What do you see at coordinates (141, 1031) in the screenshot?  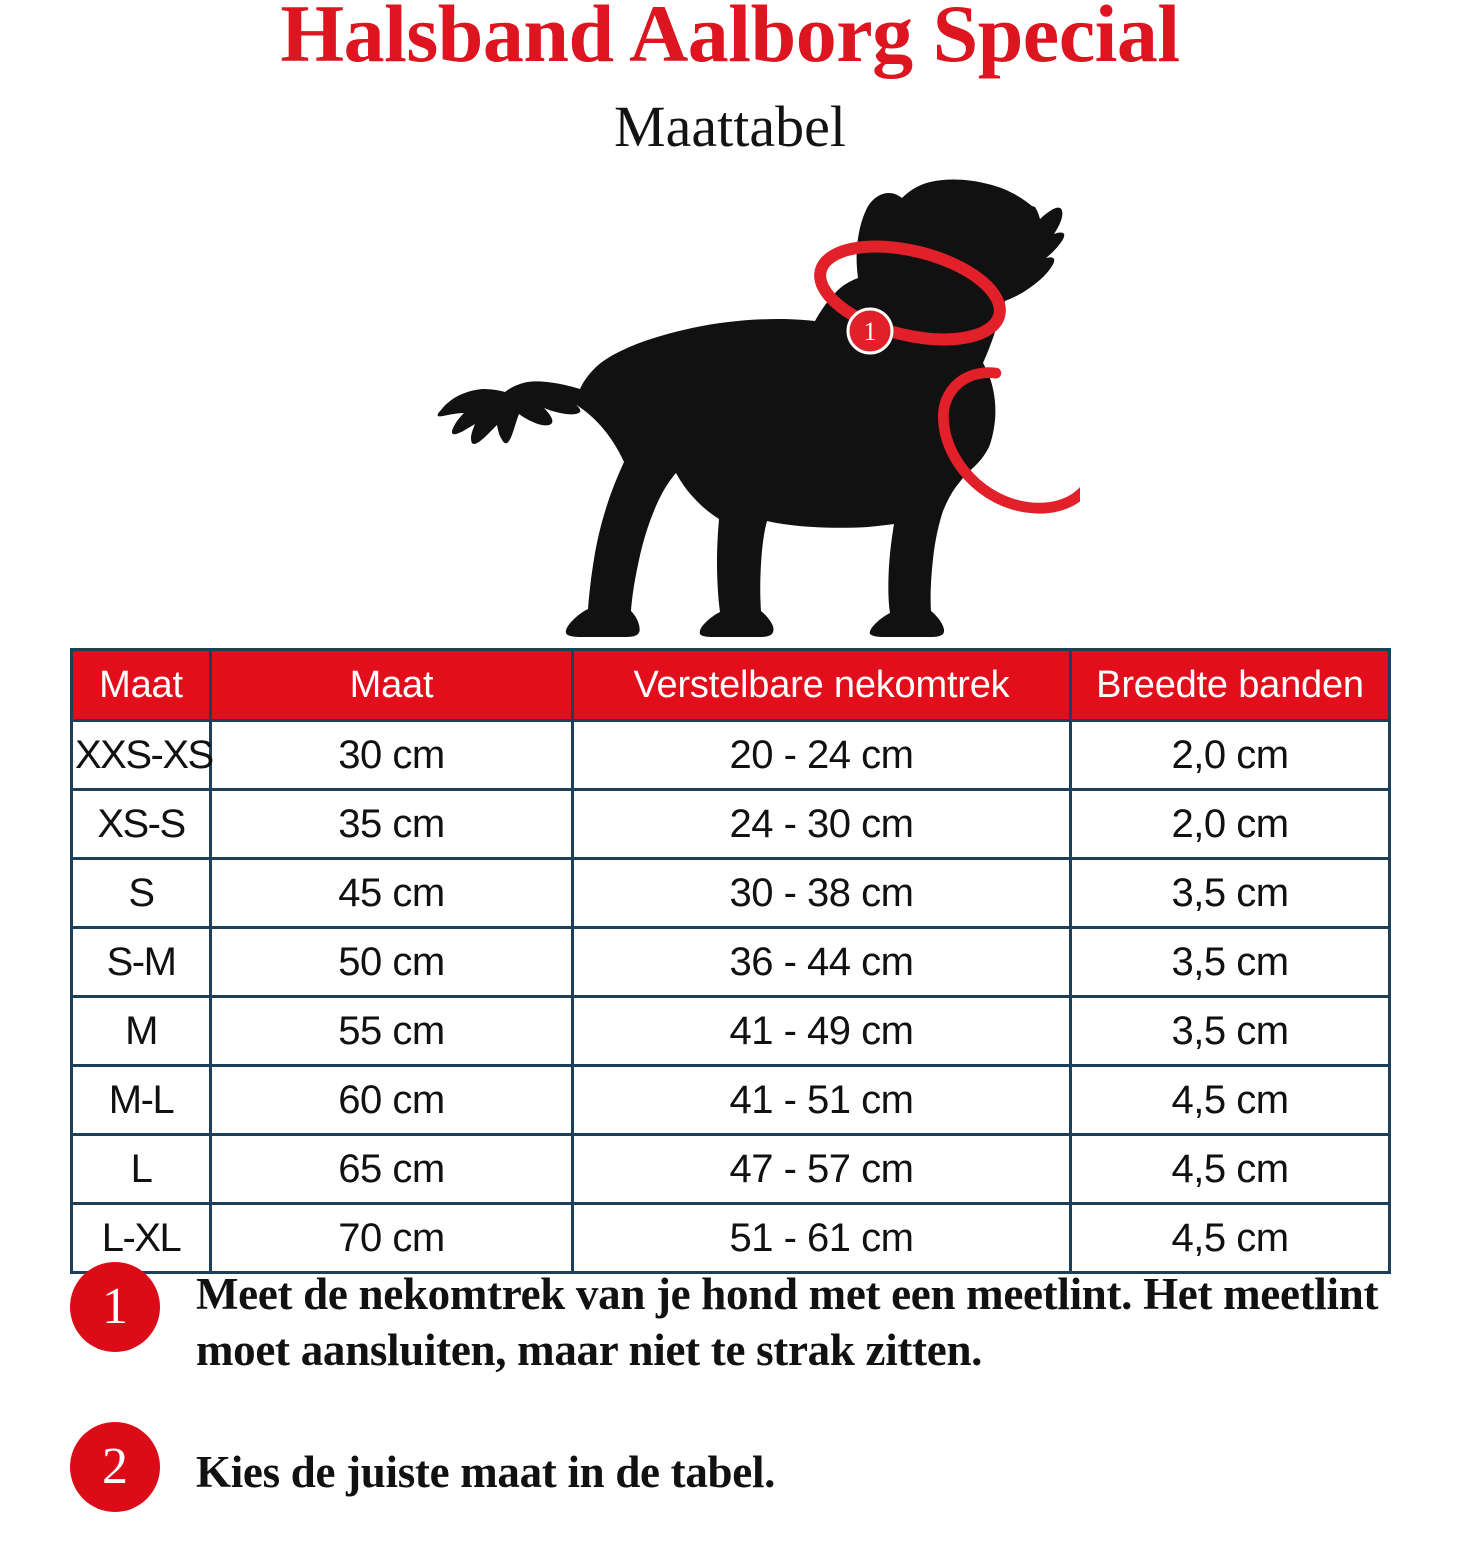 I see `cell-size: M` at bounding box center [141, 1031].